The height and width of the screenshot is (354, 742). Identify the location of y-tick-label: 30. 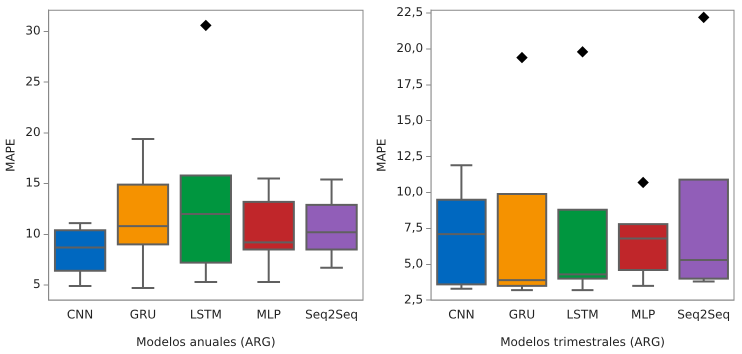
(33, 31).